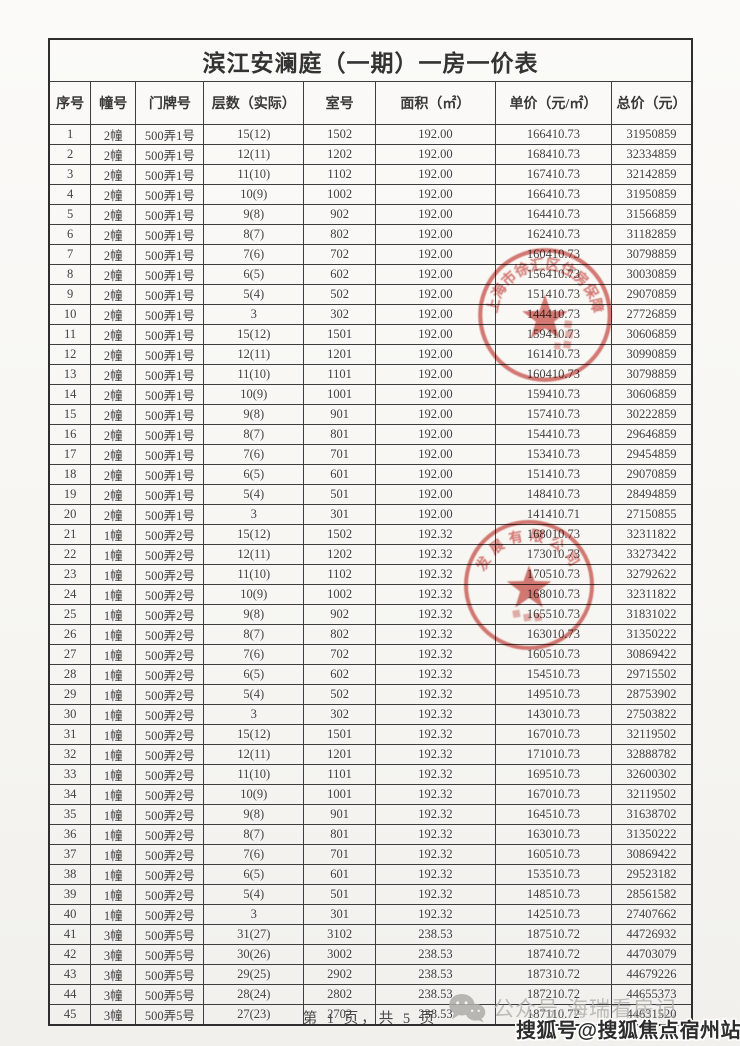 The image size is (740, 1046). What do you see at coordinates (652, 774) in the screenshot?
I see `table-cell: 32600302` at bounding box center [652, 774].